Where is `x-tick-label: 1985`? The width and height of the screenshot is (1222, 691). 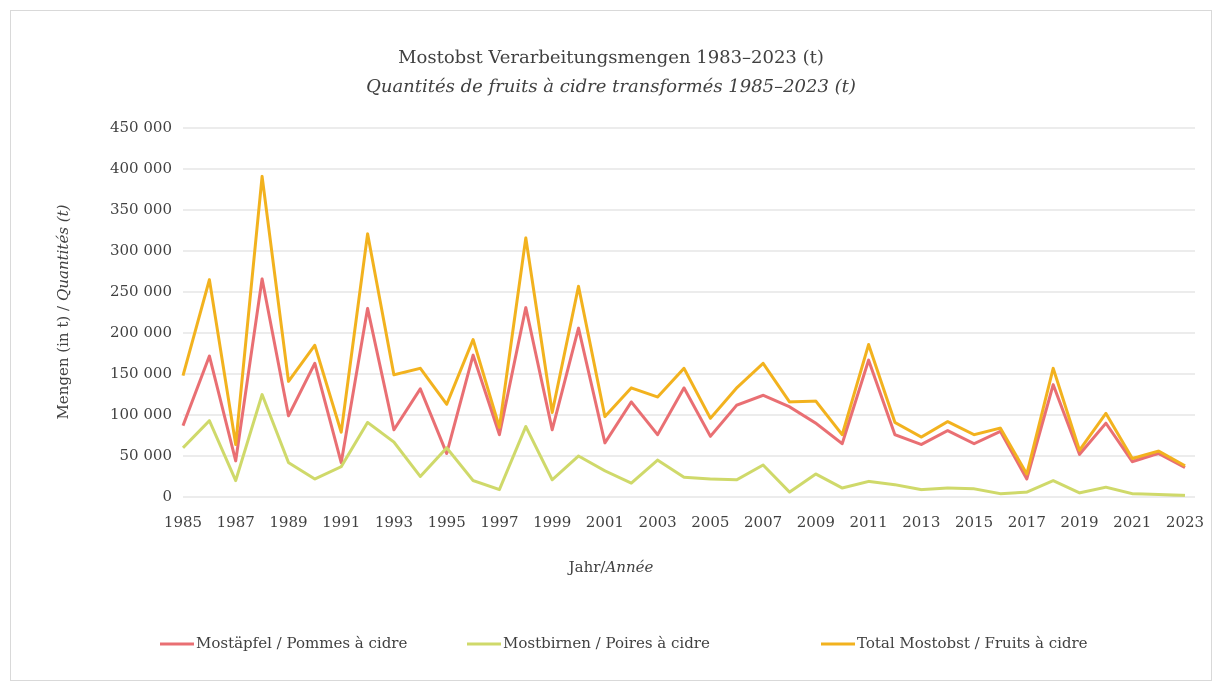 x-tick-label: 1985 is located at coordinates (183, 522).